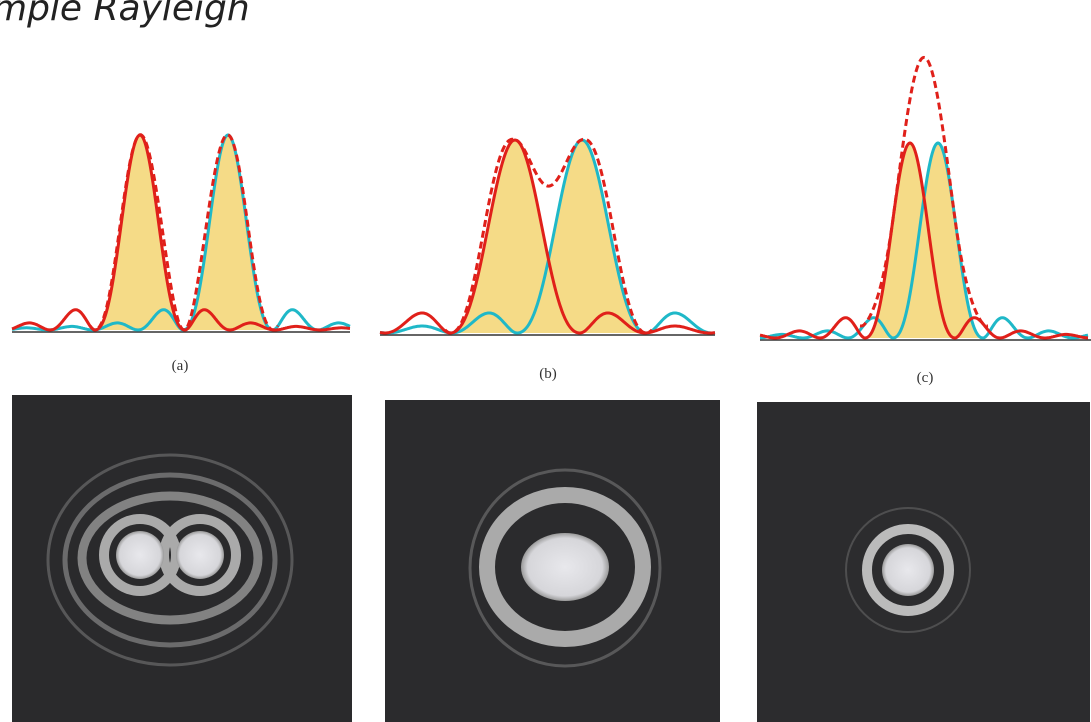  Describe the element at coordinates (180, 366) in the screenshot. I see `panel-label: (a)` at that location.